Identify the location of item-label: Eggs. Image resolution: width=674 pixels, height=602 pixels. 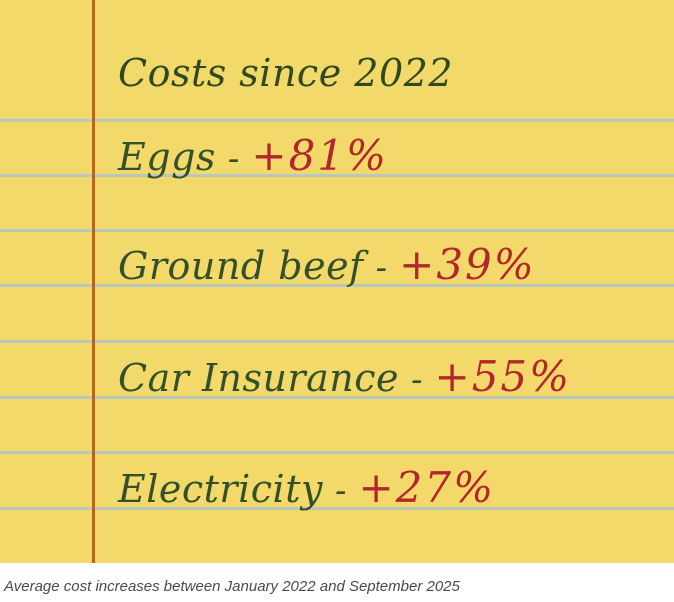
(167, 157).